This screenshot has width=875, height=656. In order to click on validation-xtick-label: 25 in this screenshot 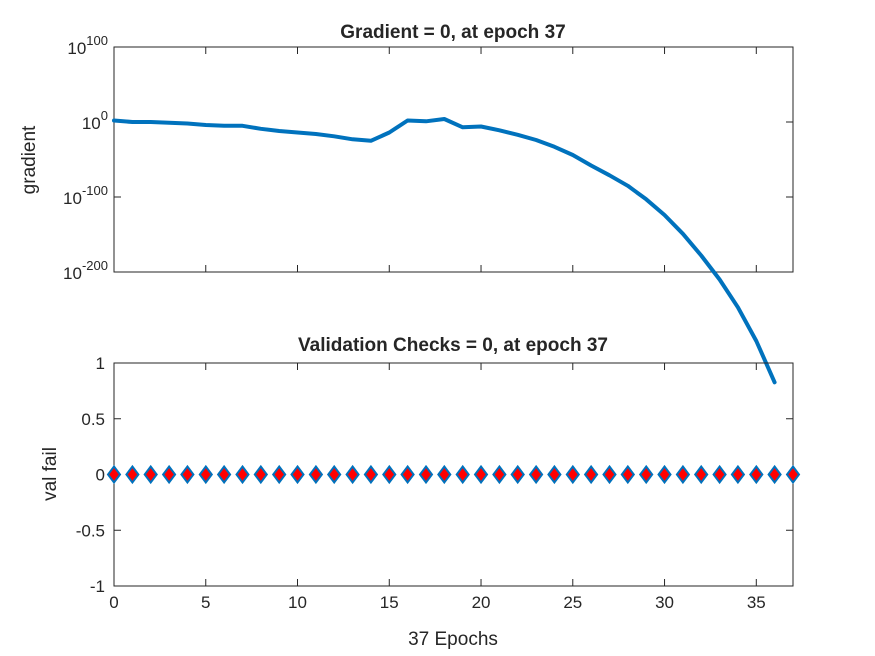, I will do `click(572, 602)`.